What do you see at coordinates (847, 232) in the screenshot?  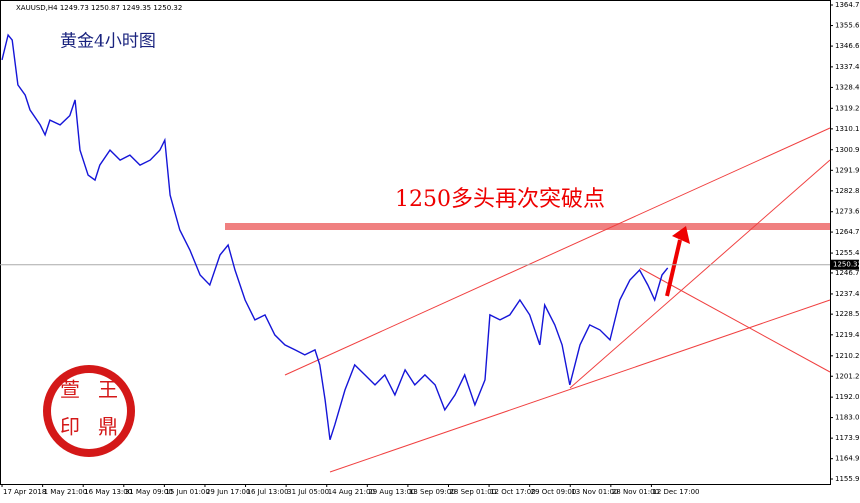 I see `y-tick-label: 1264.70` at bounding box center [847, 232].